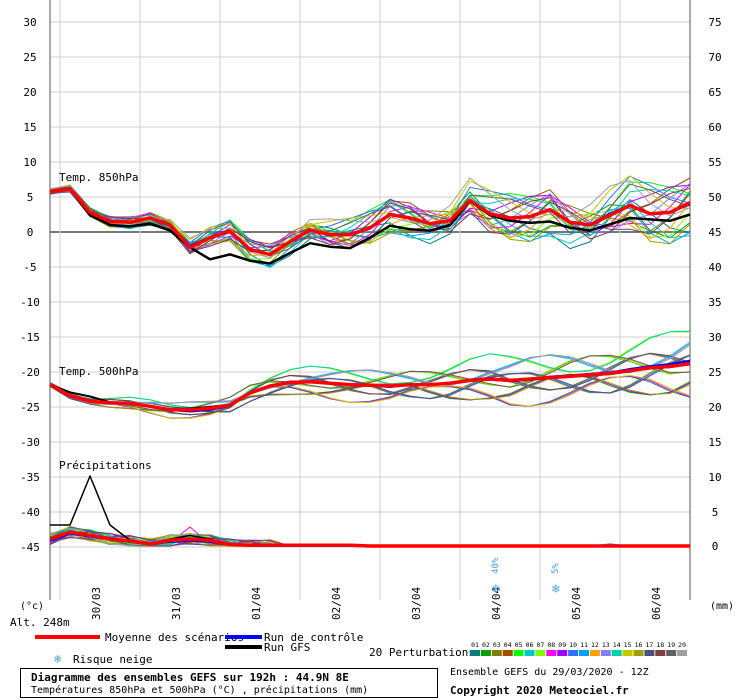  Describe the element at coordinates (573, 645) in the screenshot. I see `perturbation-id-10: 10` at that location.